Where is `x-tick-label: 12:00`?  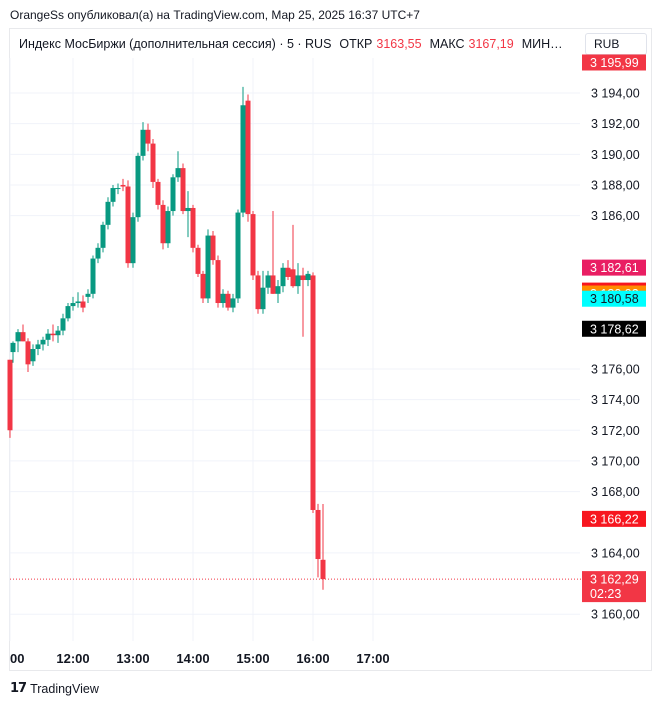 x-tick-label: 12:00 is located at coordinates (72, 658).